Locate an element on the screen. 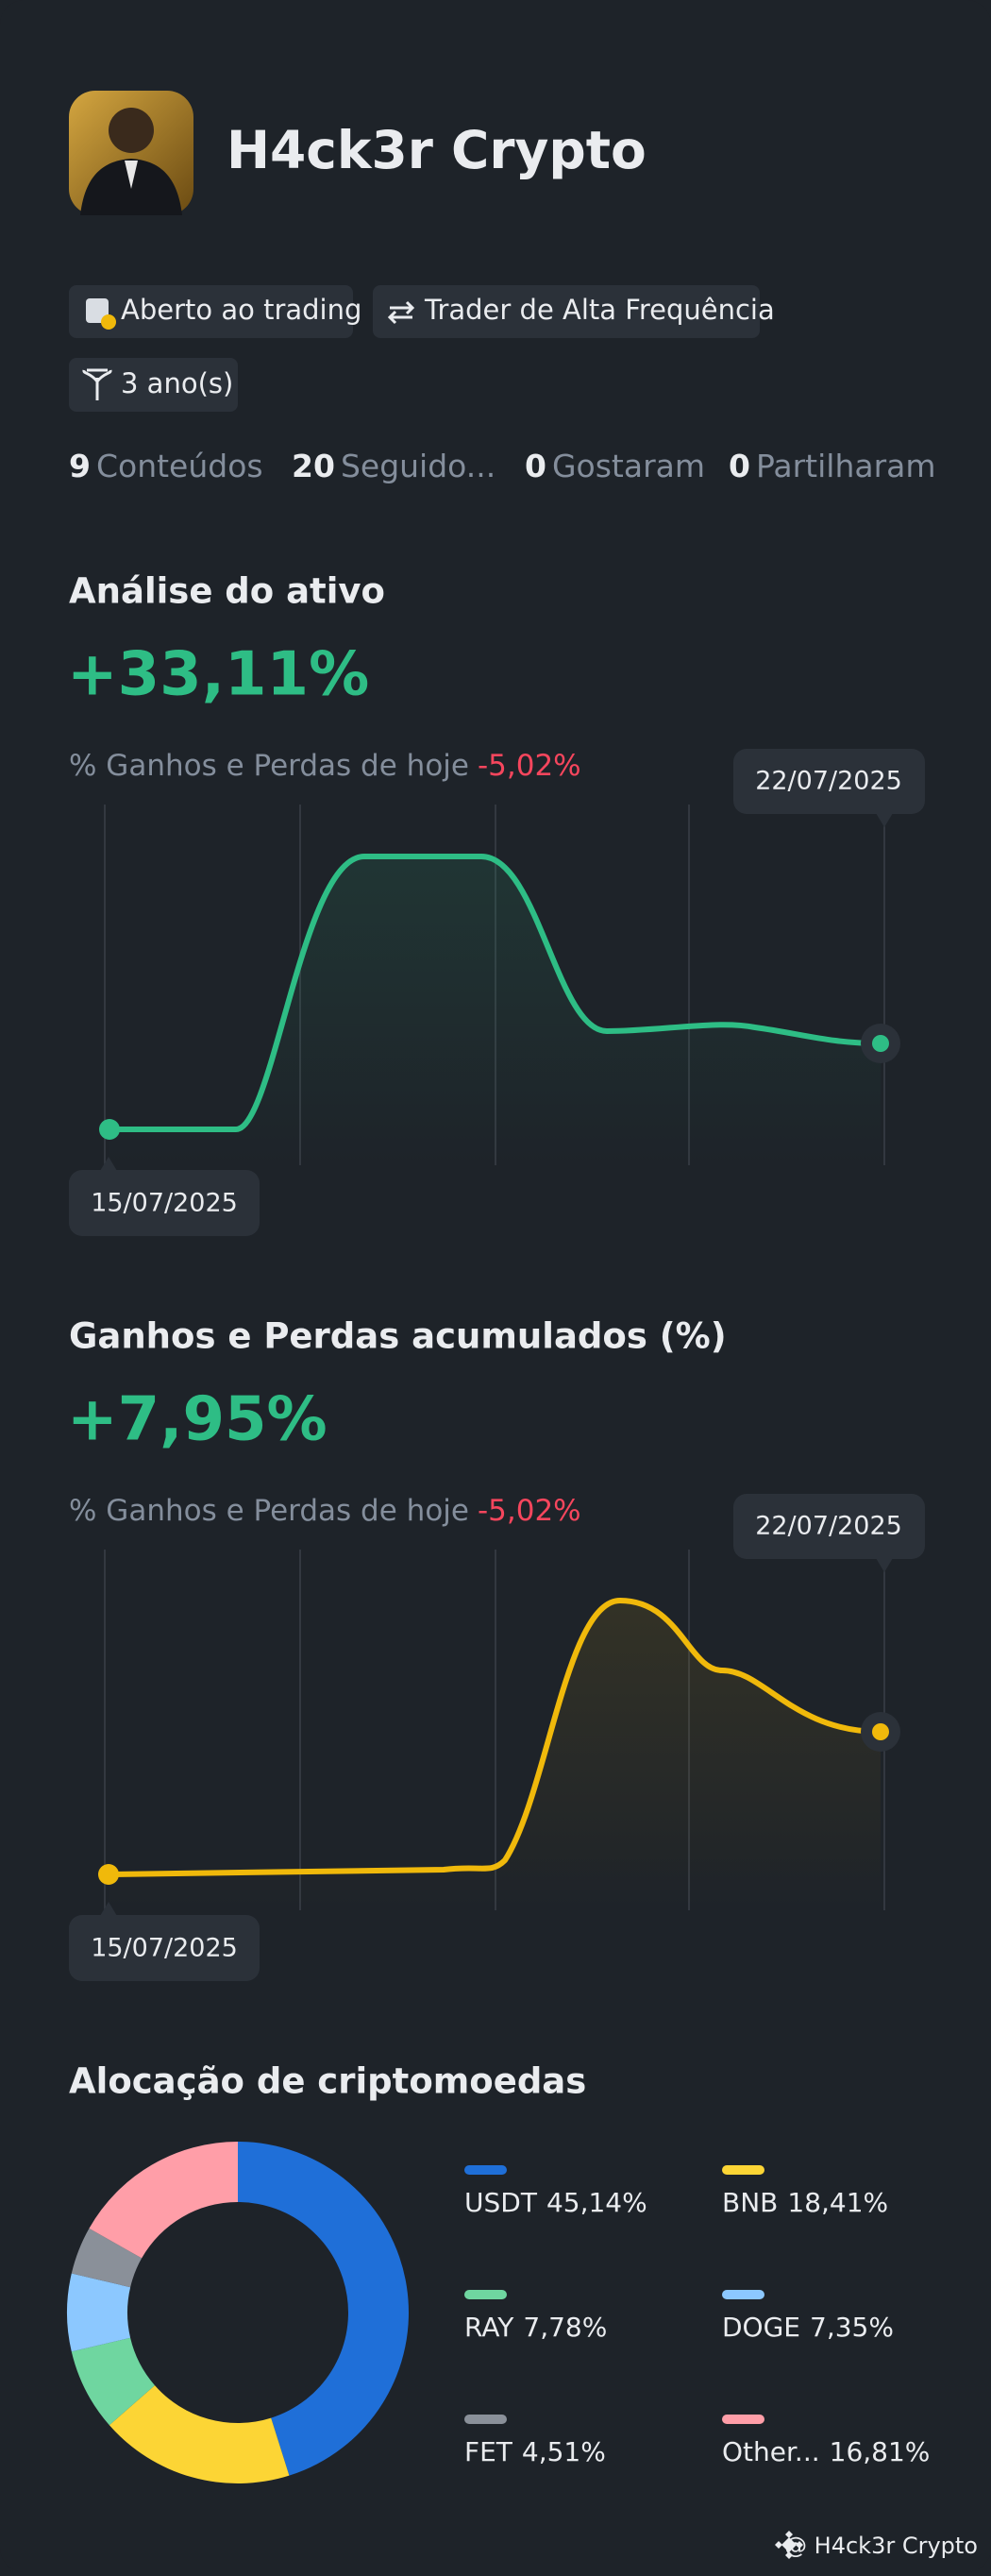 Image resolution: width=991 pixels, height=2576 pixels. stat-label: Partilharam is located at coordinates (846, 466).